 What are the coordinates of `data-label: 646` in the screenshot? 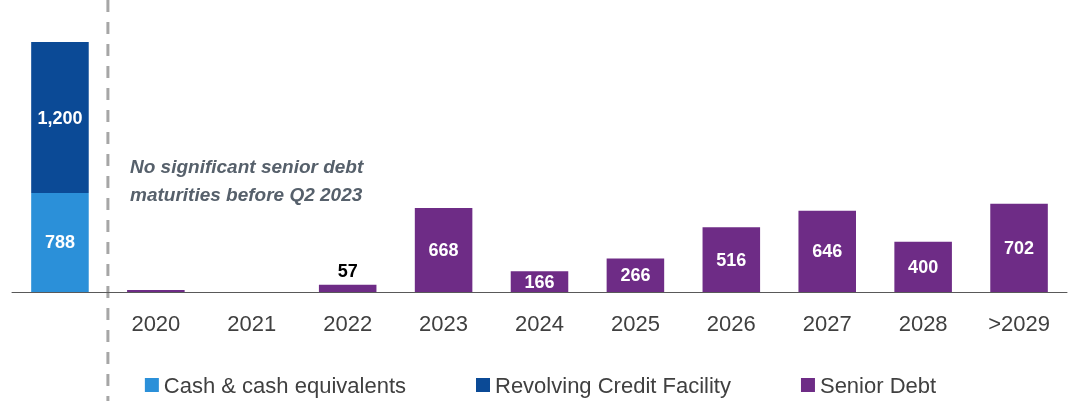 It's located at (827, 251).